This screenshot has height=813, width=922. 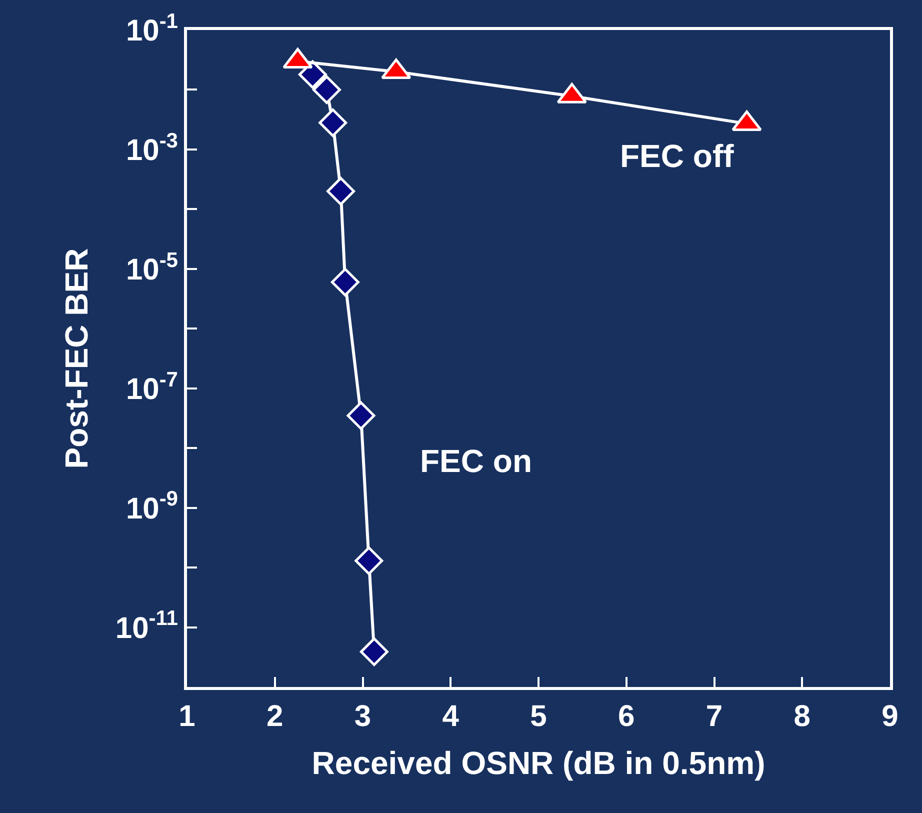 What do you see at coordinates (76, 358) in the screenshot?
I see `y-axis-title: Post-FEC BER` at bounding box center [76, 358].